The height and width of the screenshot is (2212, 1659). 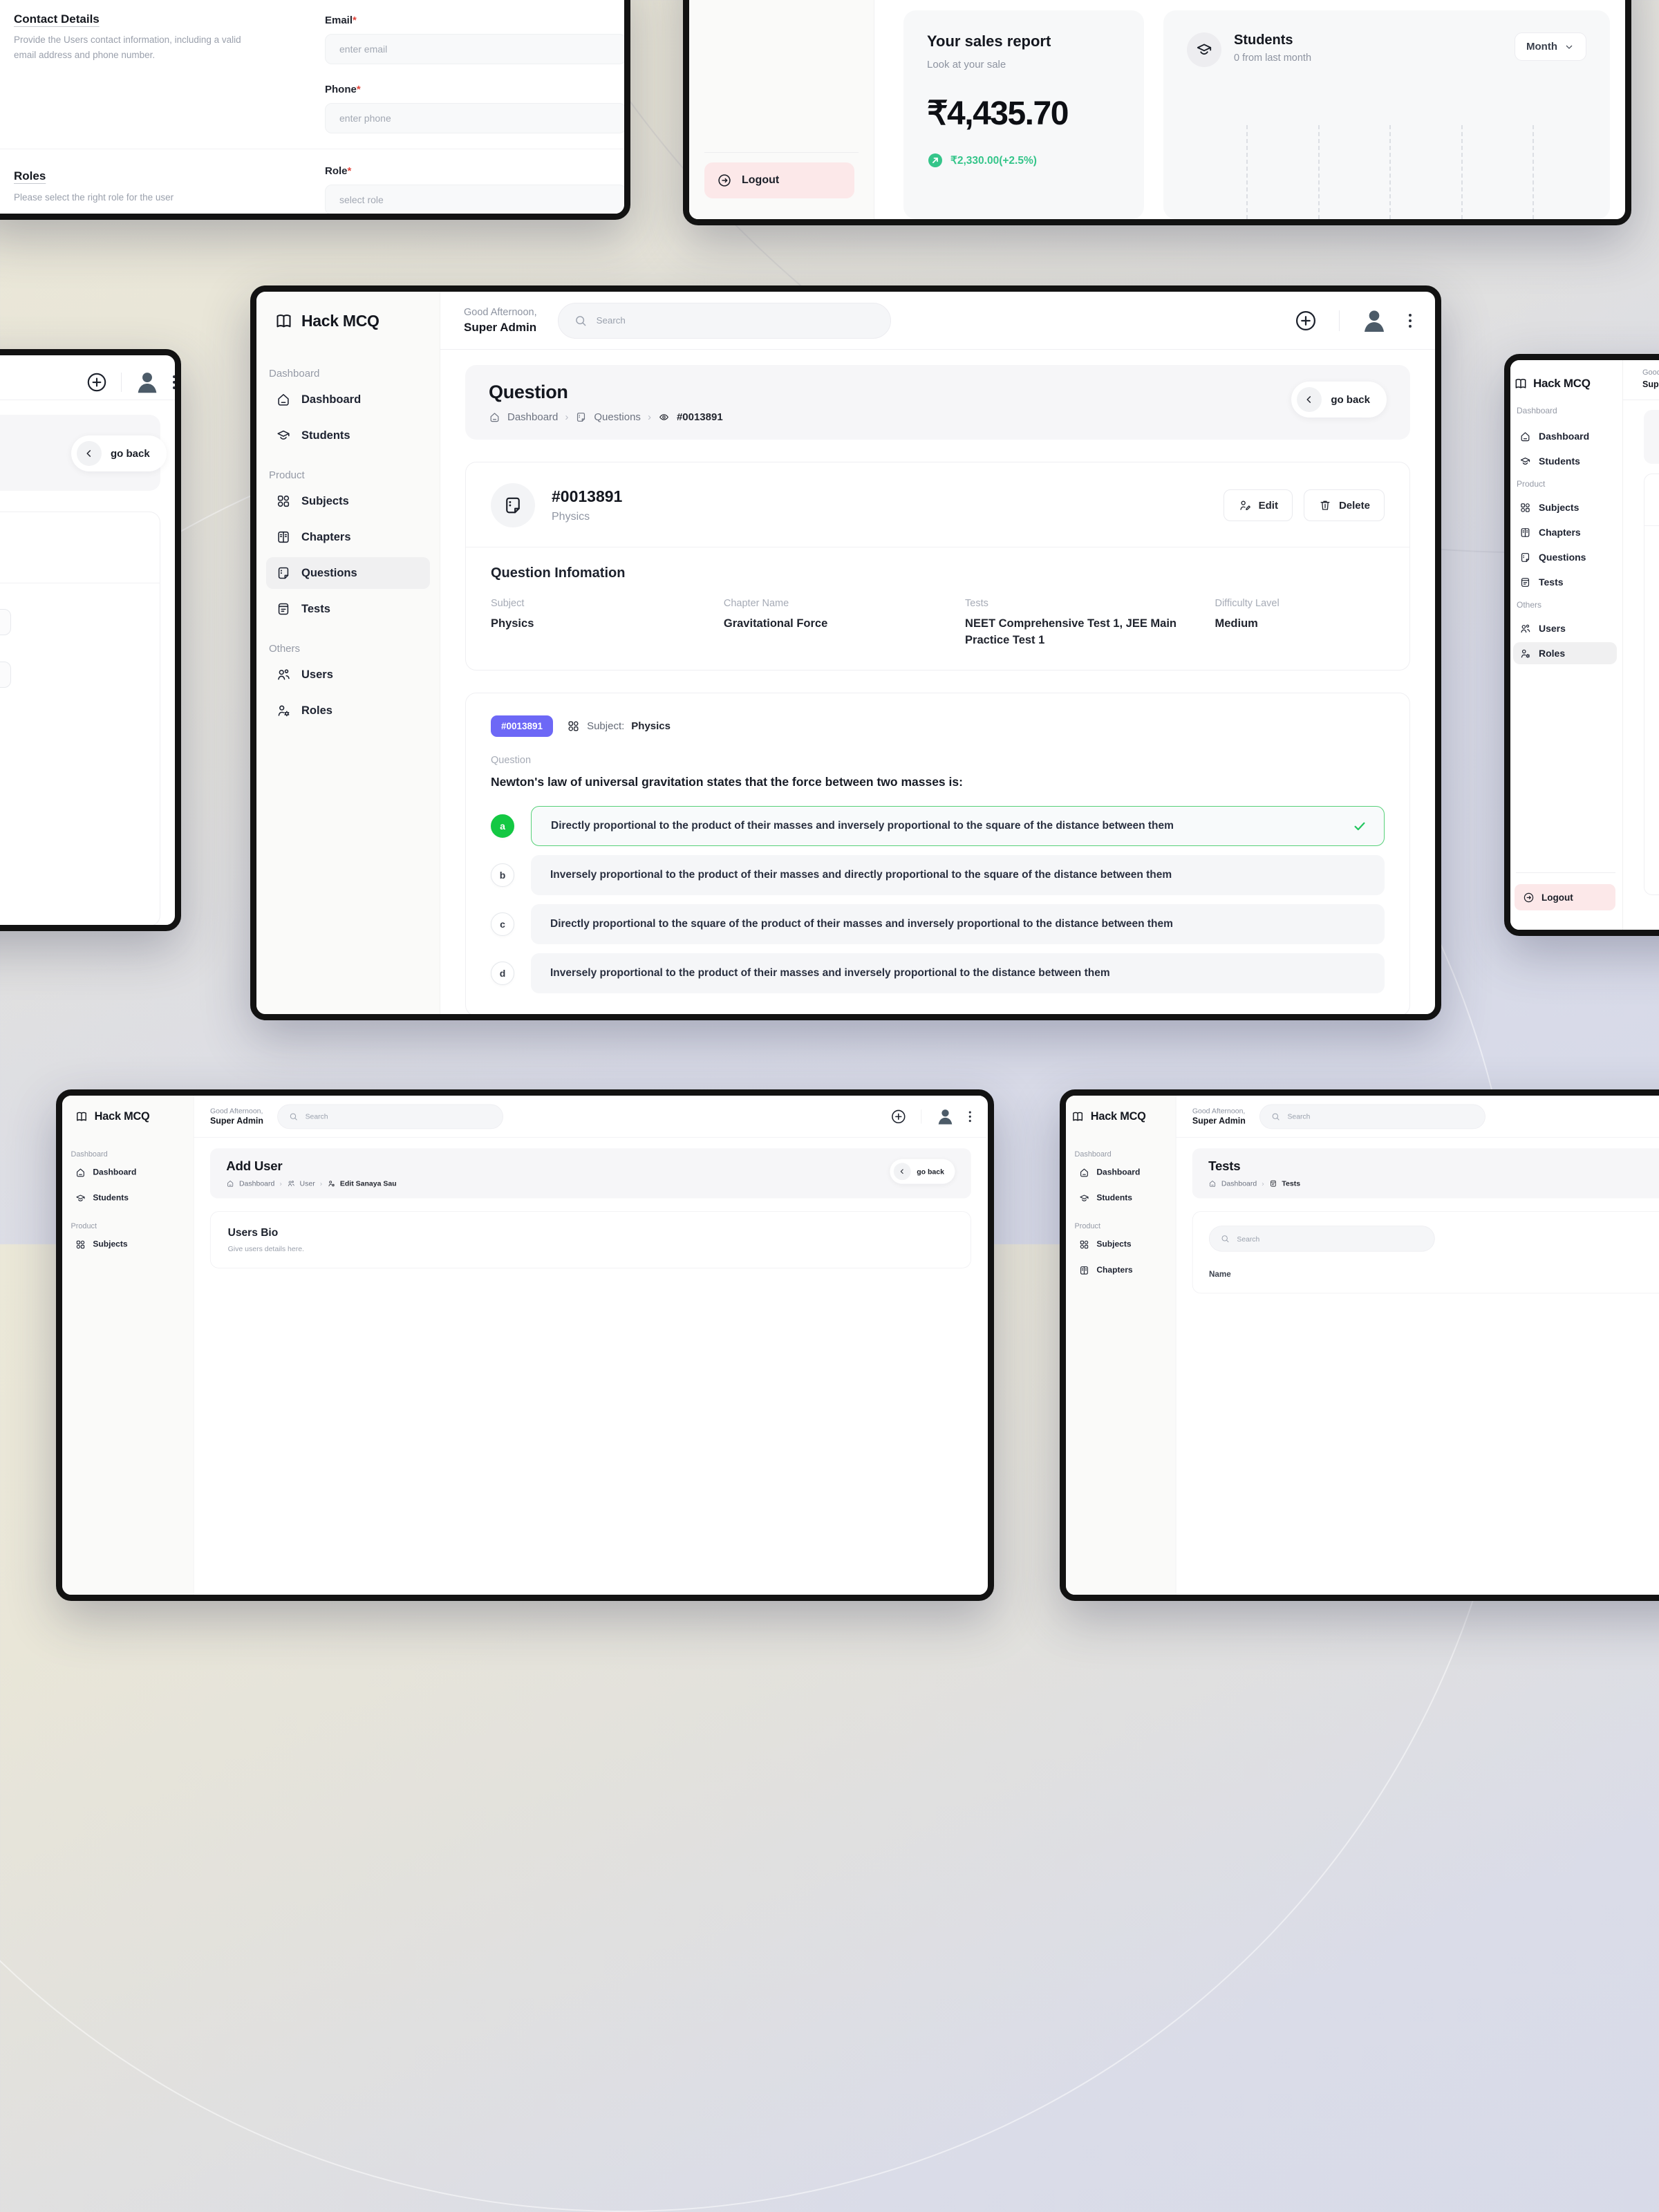 I want to click on phone-input, so click(x=475, y=118).